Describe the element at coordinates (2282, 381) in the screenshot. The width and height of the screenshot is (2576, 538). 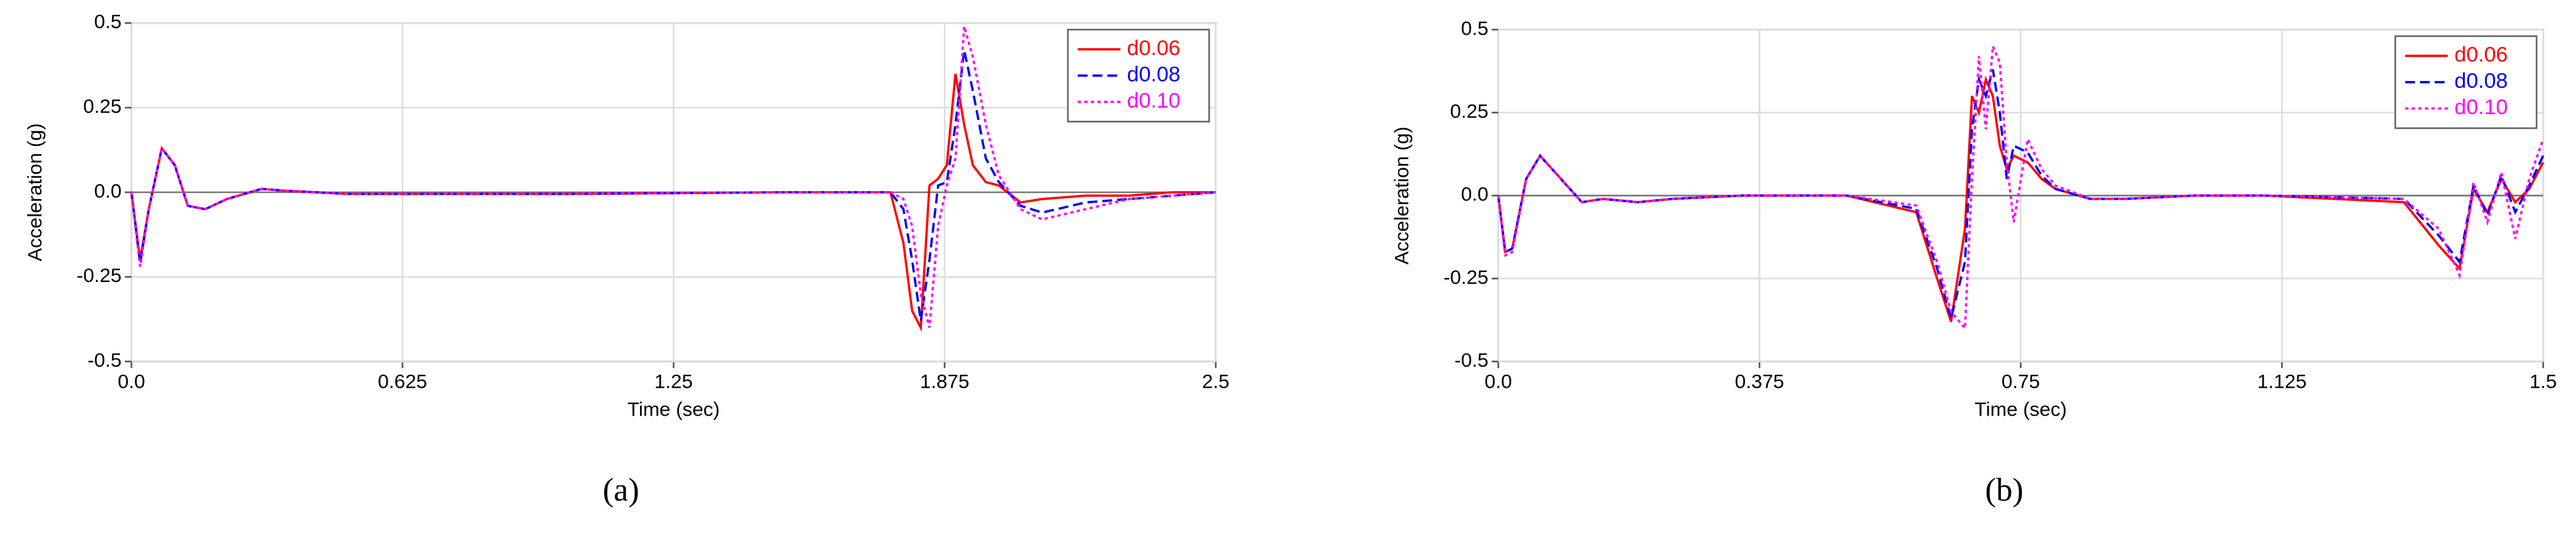
I see `x-tick-label: 1.125` at that location.